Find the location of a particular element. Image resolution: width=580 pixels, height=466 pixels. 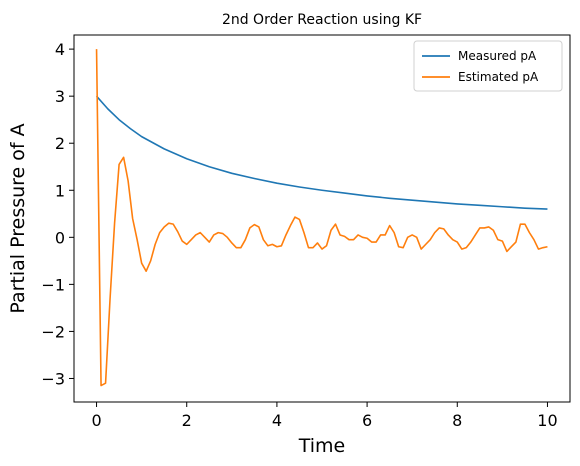

legend: Measured pA Estimated pA is located at coordinates (488, 66).